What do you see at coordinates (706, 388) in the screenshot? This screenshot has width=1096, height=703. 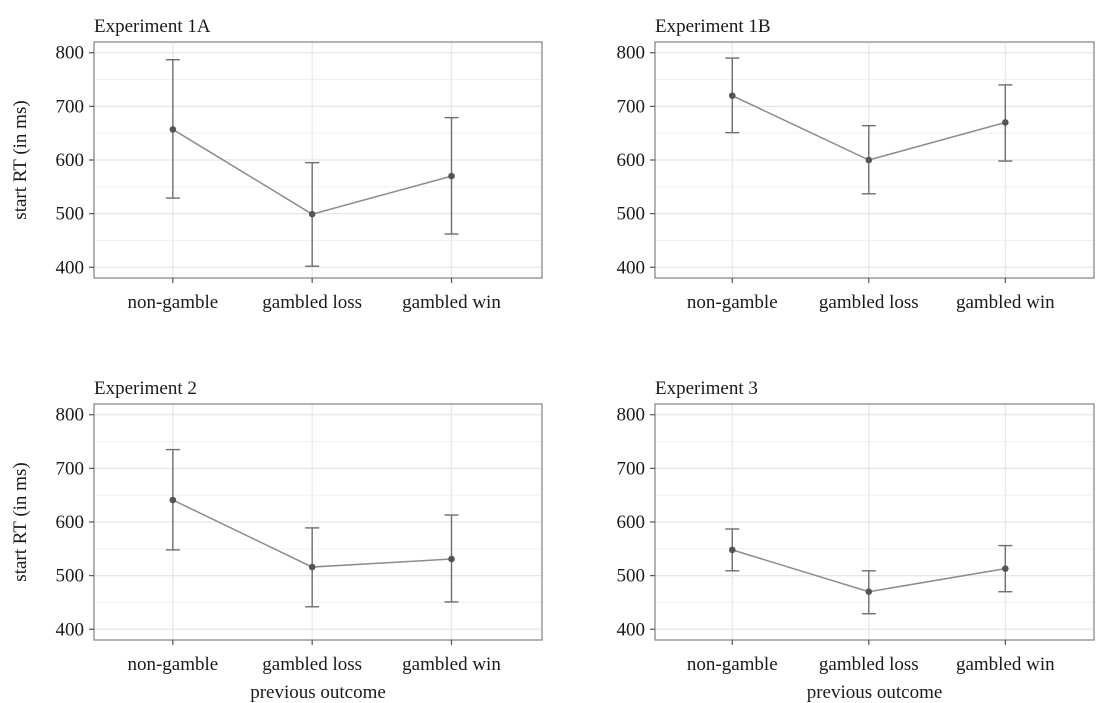 I see `panel-title: Experiment 3` at bounding box center [706, 388].